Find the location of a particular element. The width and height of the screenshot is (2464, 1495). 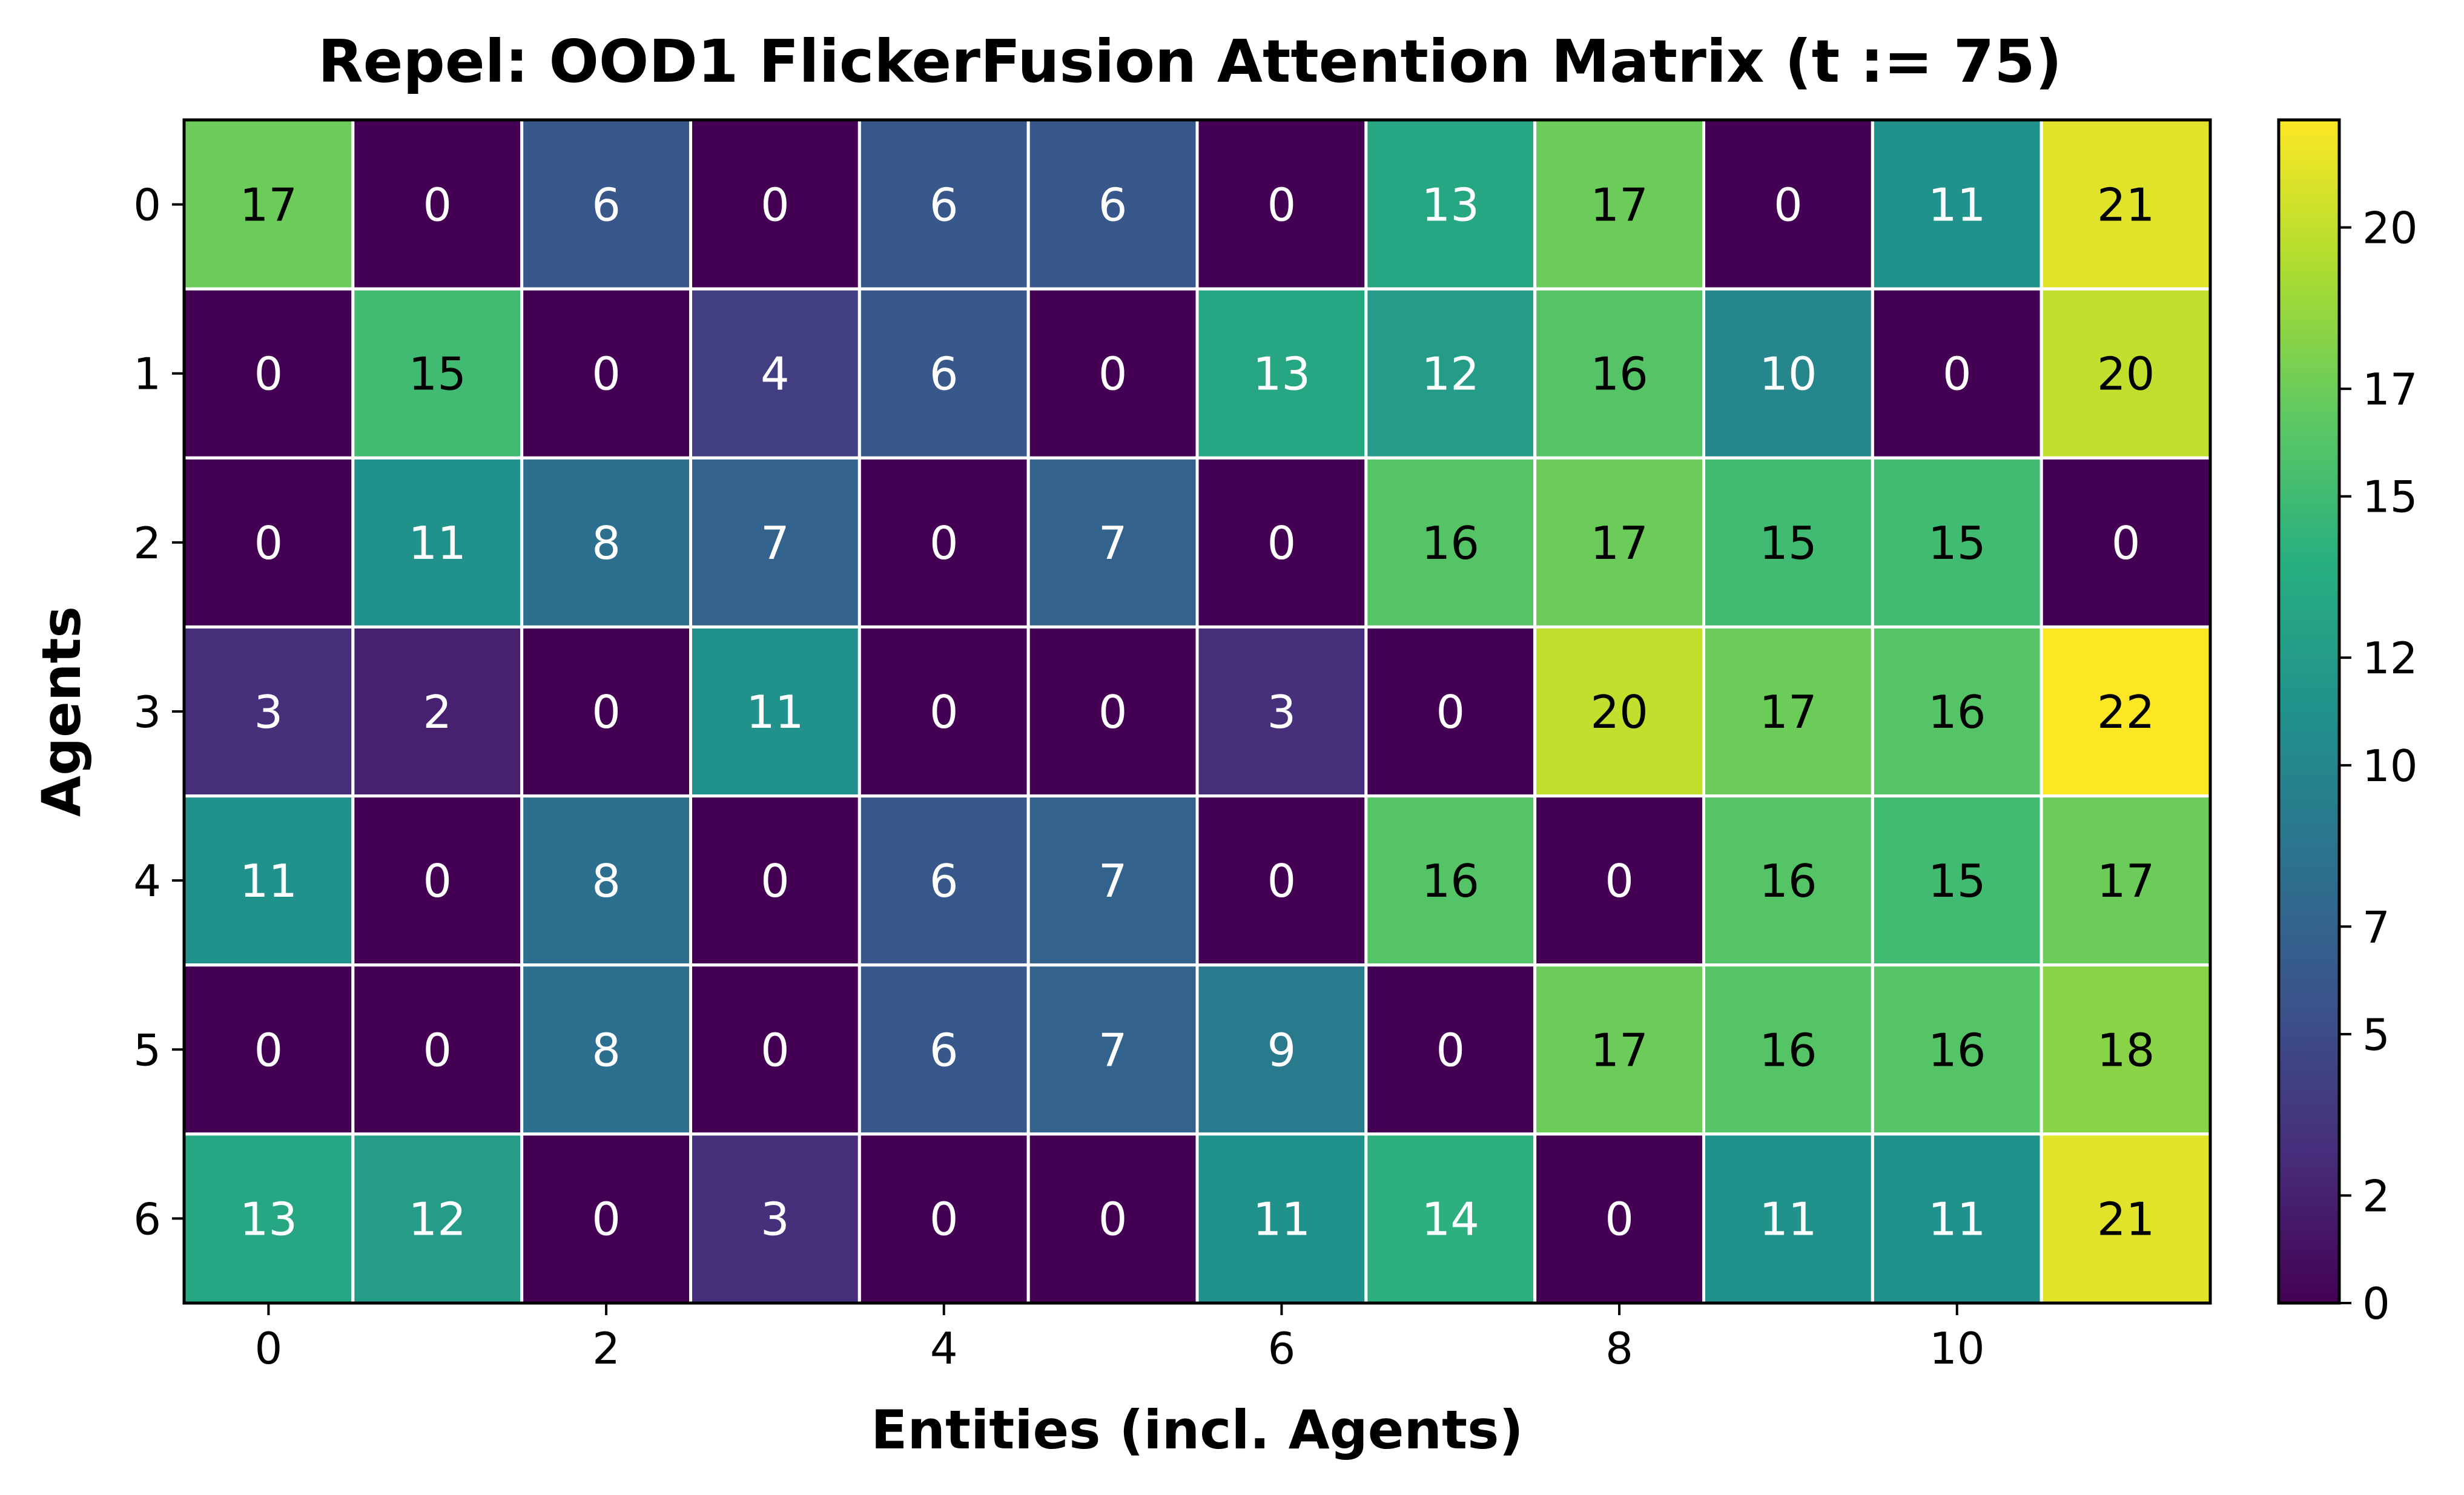

heatmap-cell-r6-c4 is located at coordinates (943, 1218).